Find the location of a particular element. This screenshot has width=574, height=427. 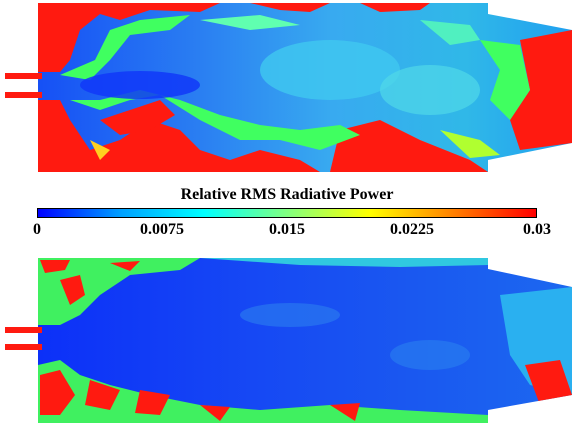

bottom-inlet-pipe-upper is located at coordinates (23, 330).